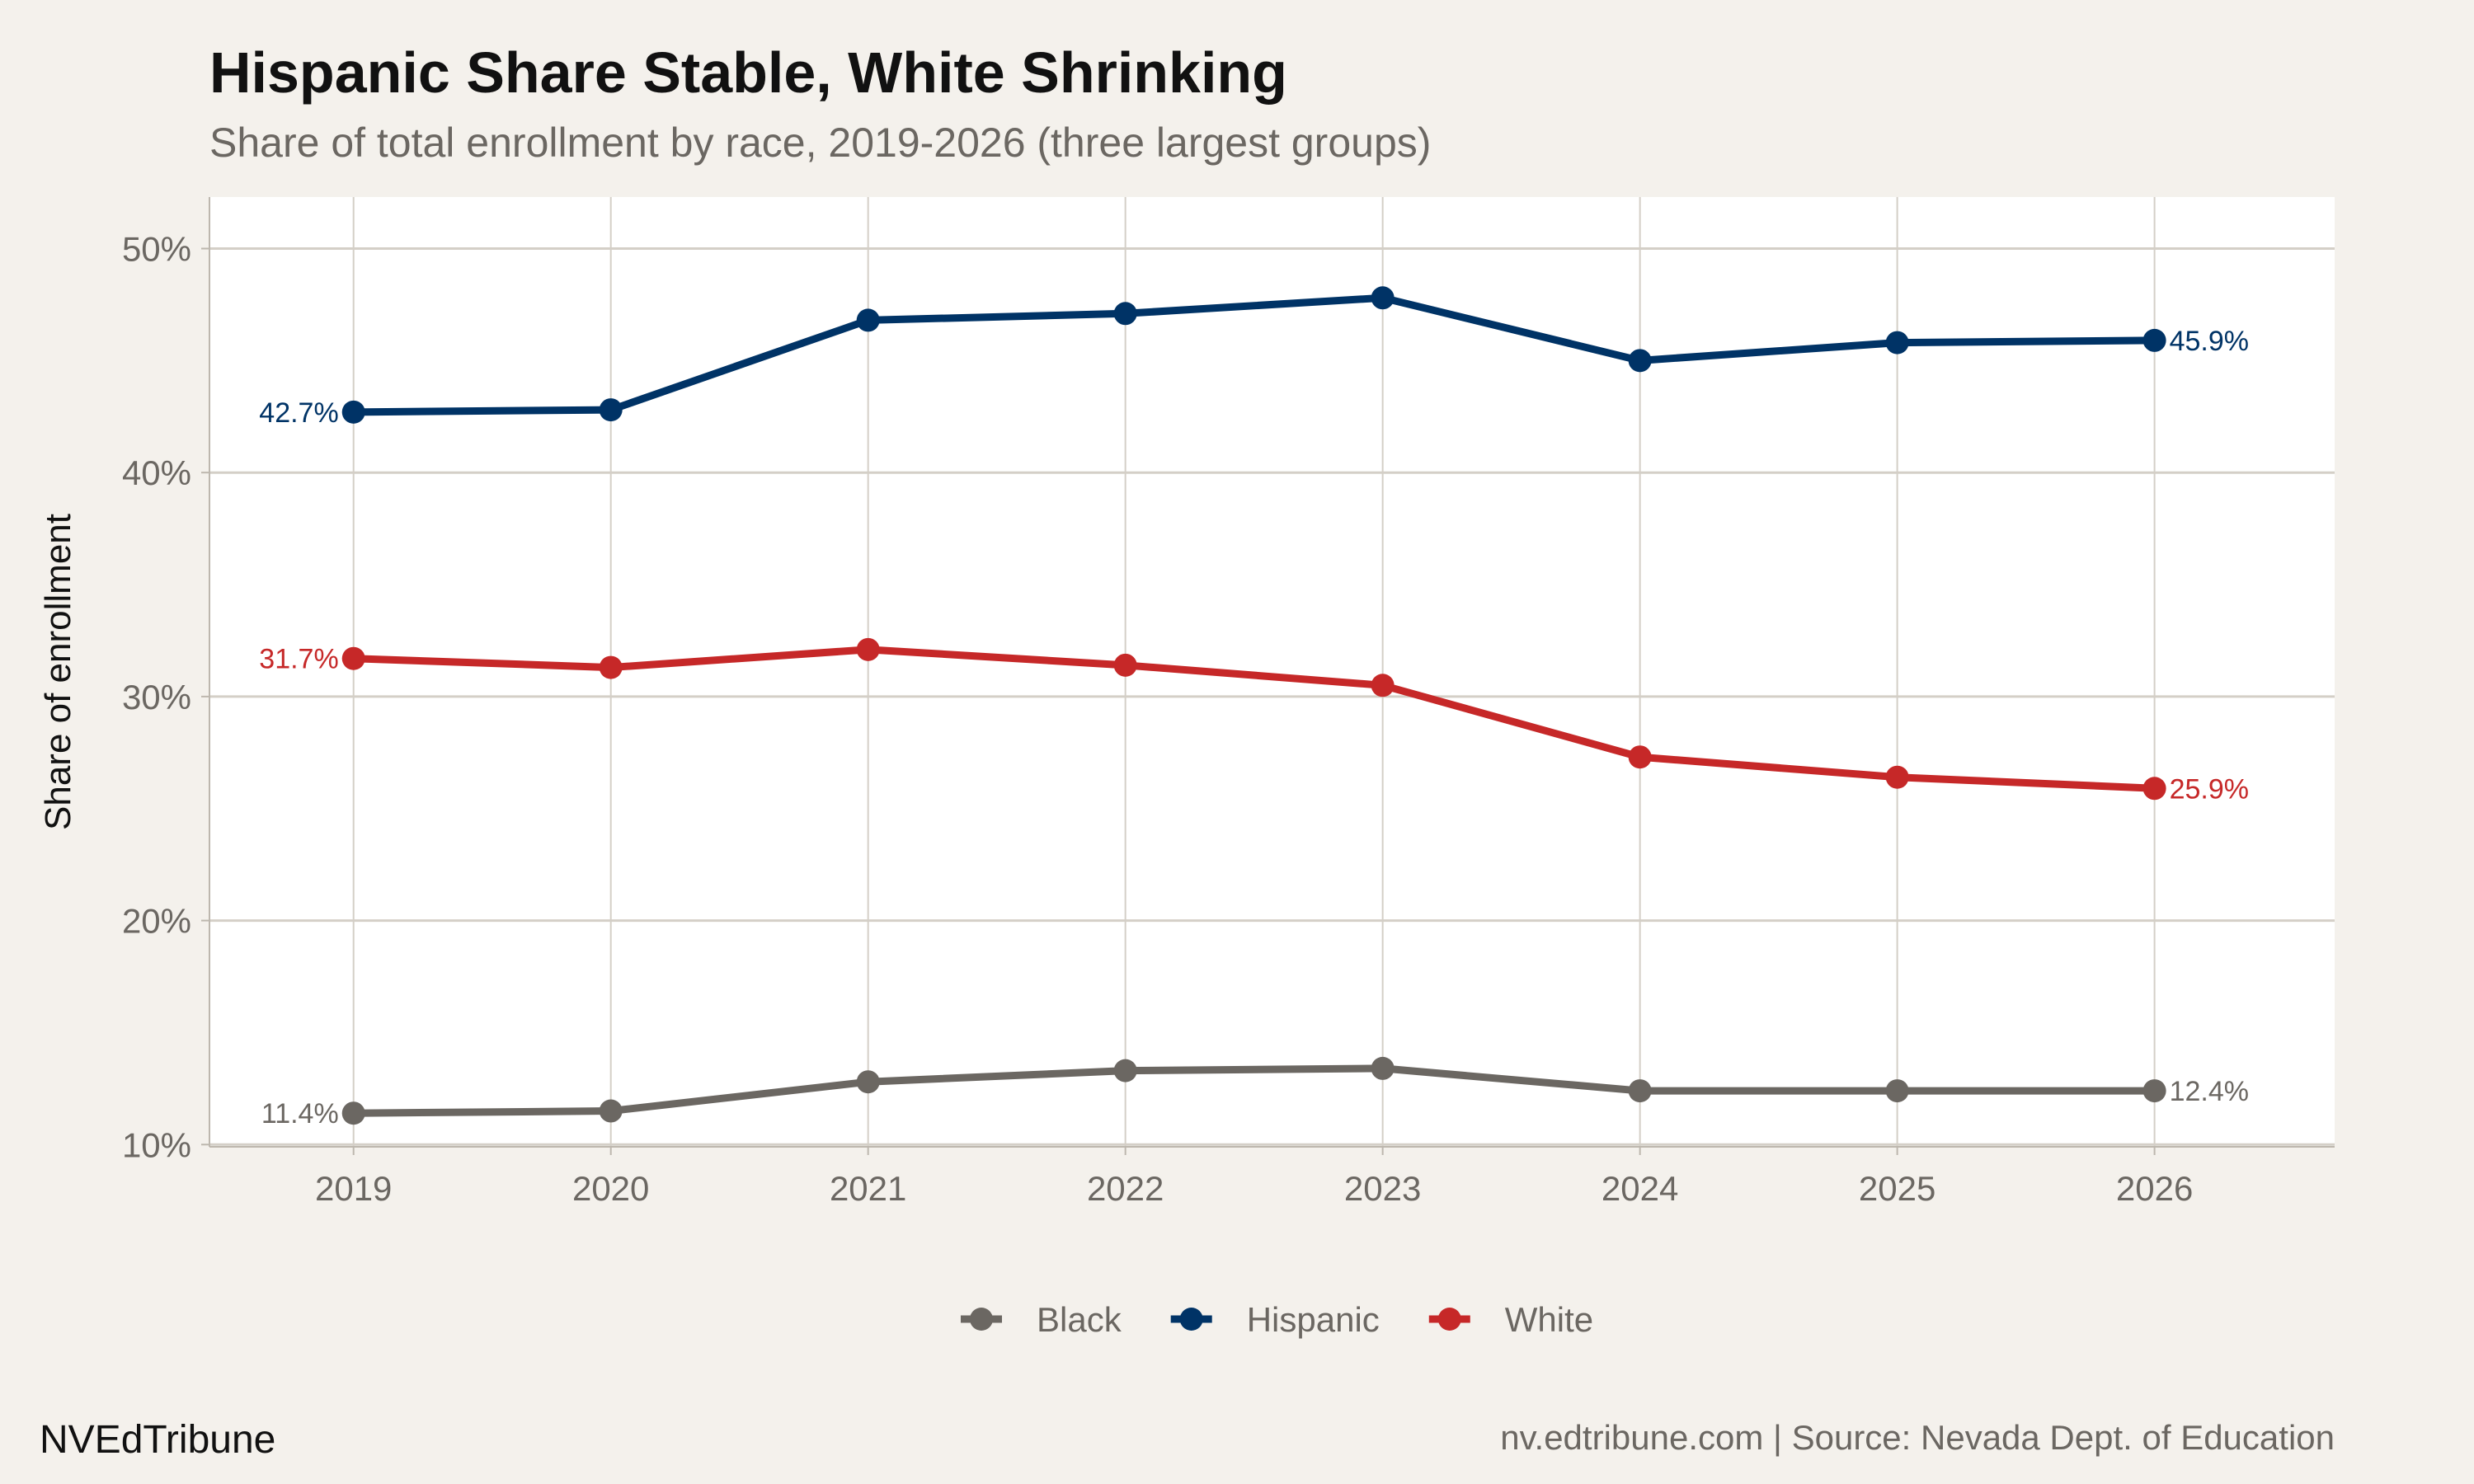 This screenshot has height=1484, width=2474. I want to click on series-black: 11.4% 12.4%, so click(1255, 1092).